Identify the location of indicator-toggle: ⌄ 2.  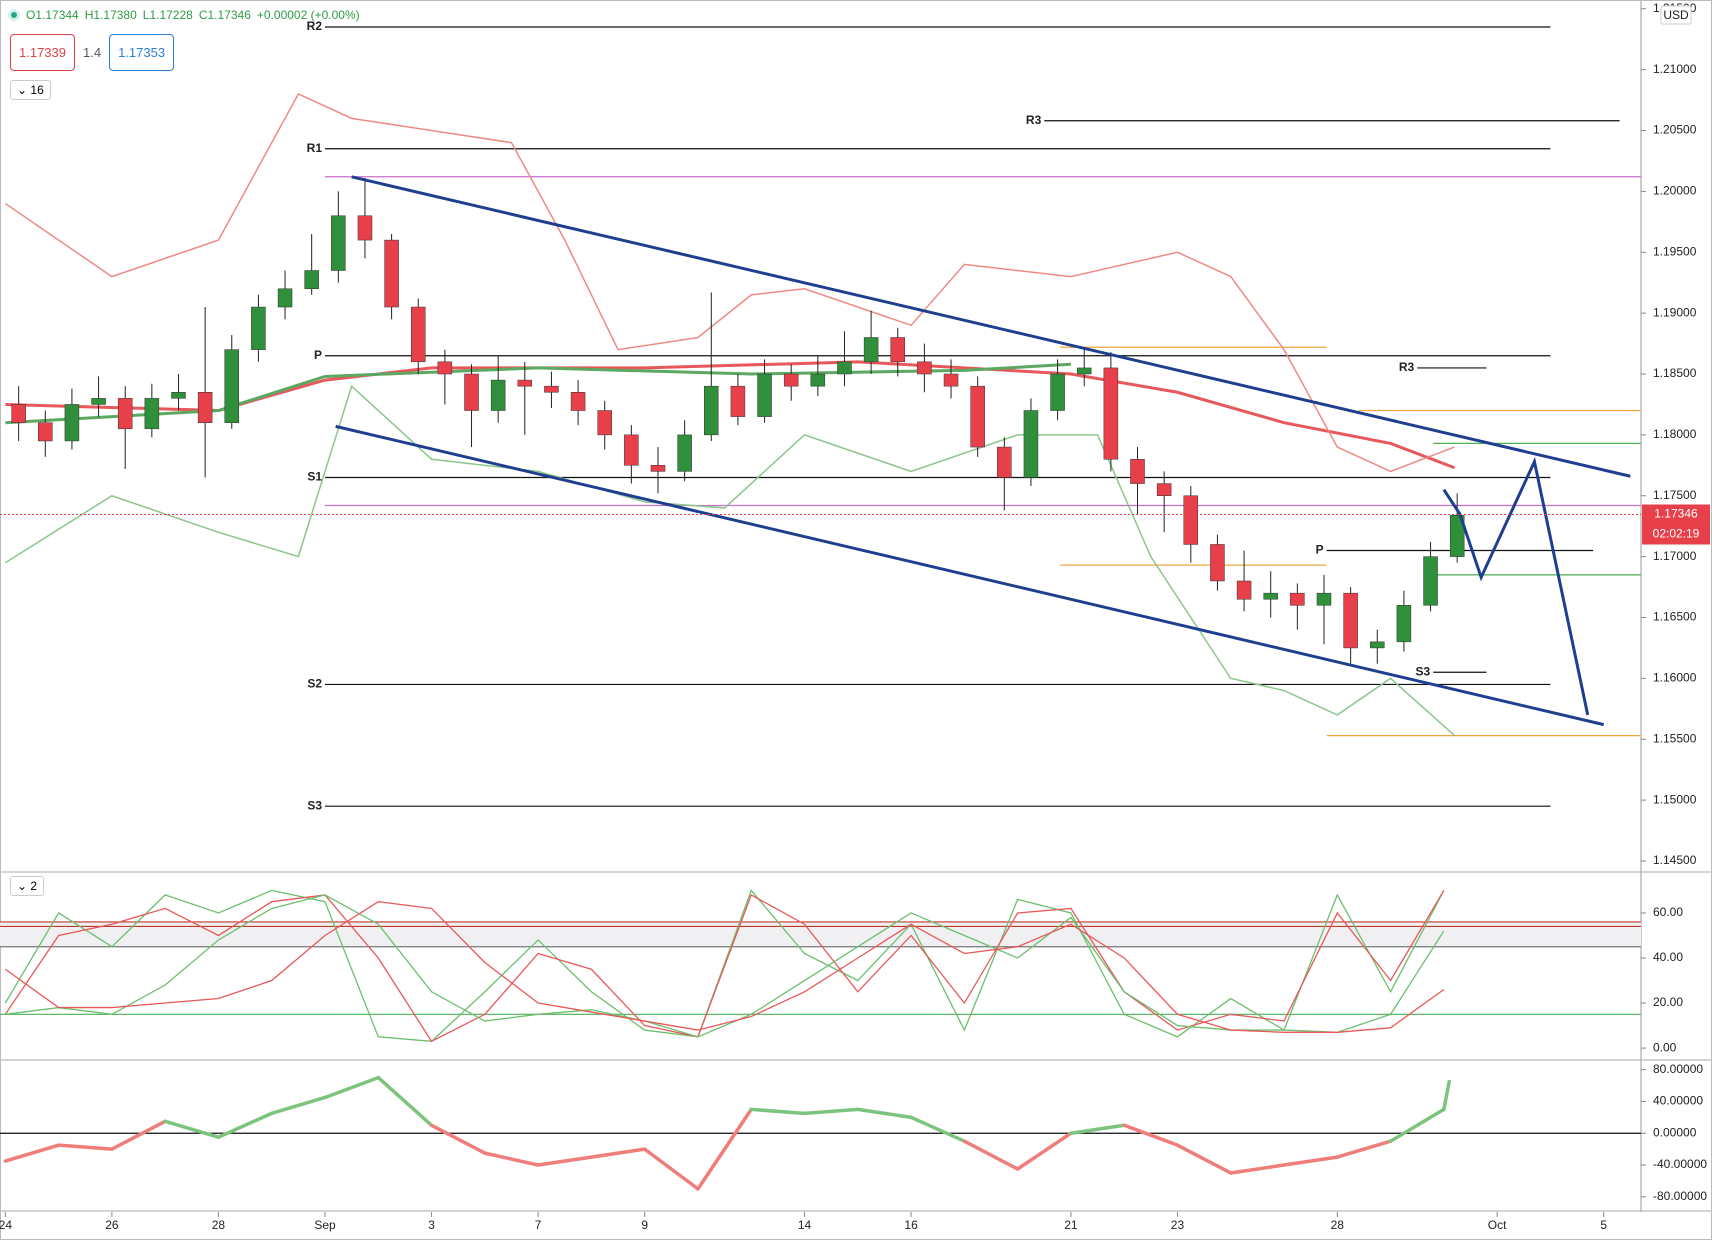
(27, 886).